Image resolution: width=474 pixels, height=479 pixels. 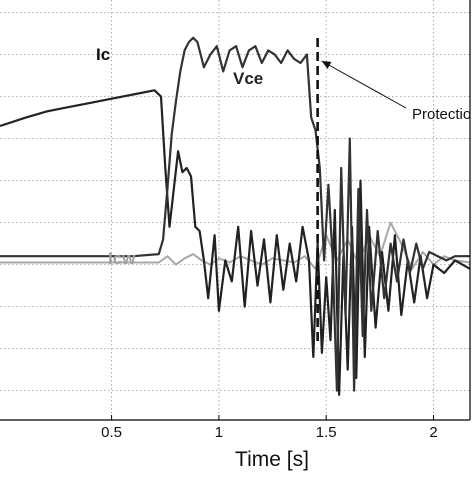 What do you see at coordinates (326, 432) in the screenshot?
I see `x-tick-label-2: 1.5` at bounding box center [326, 432].